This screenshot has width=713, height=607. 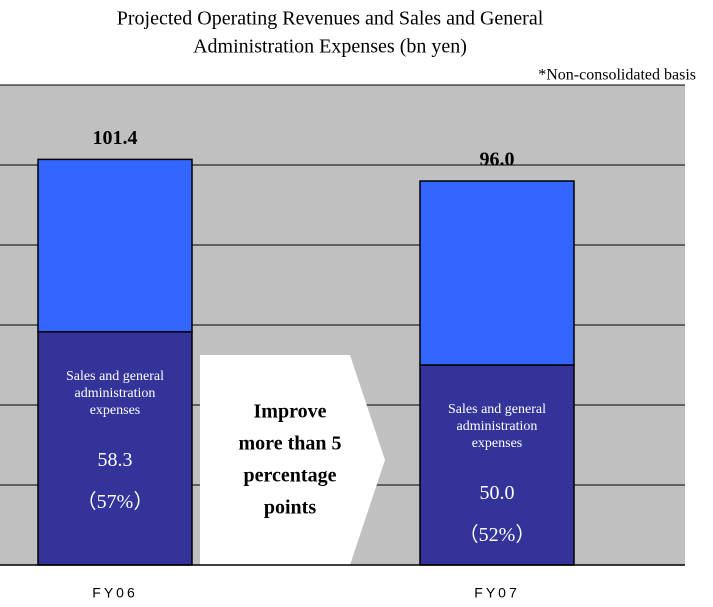 I want to click on annotation: Improve, so click(x=290, y=412).